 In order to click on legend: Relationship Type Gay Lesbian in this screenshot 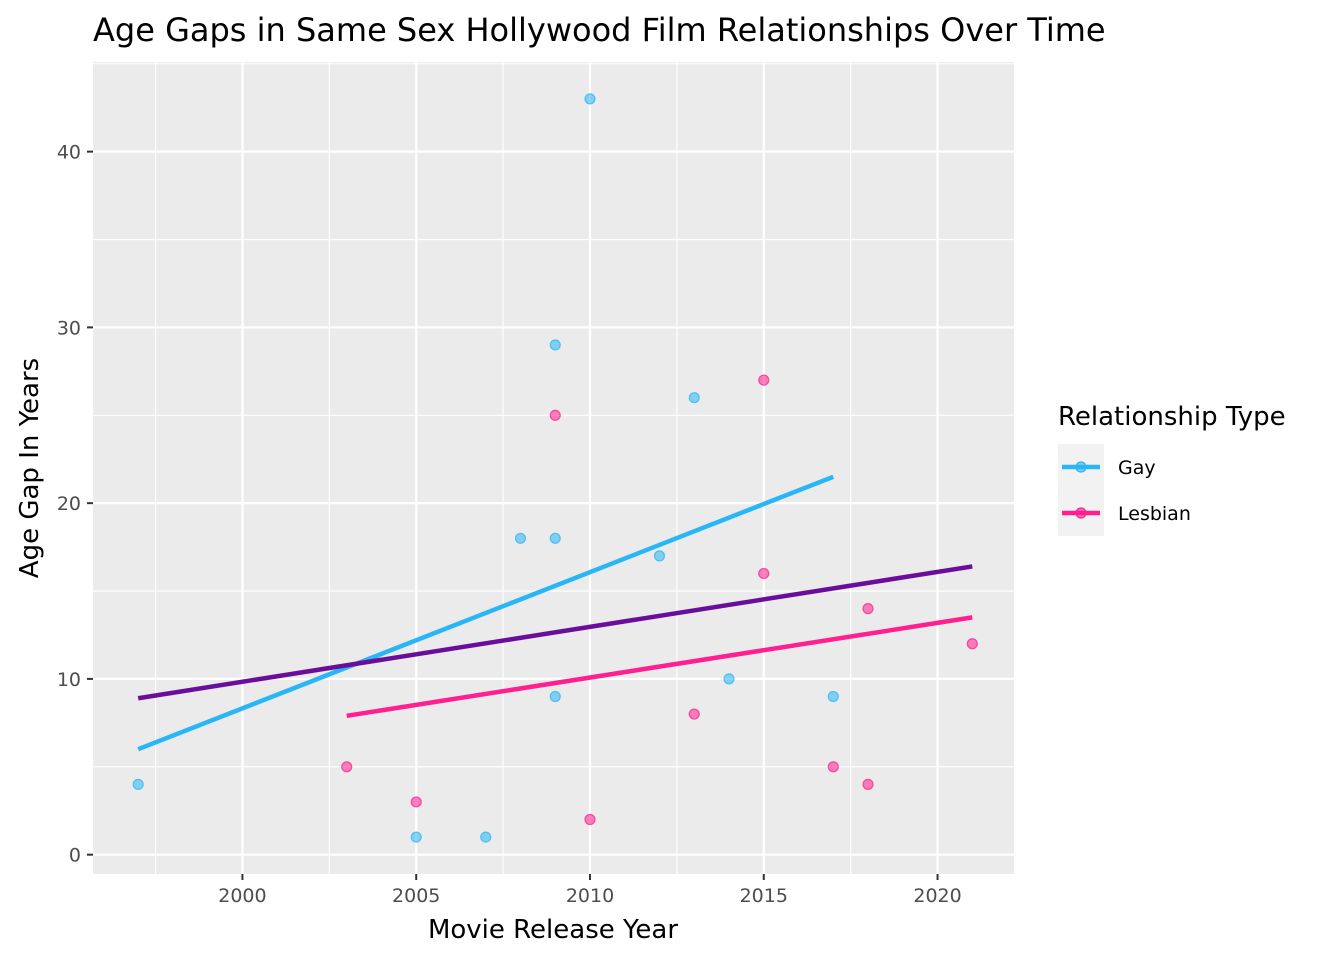, I will do `click(1172, 469)`.